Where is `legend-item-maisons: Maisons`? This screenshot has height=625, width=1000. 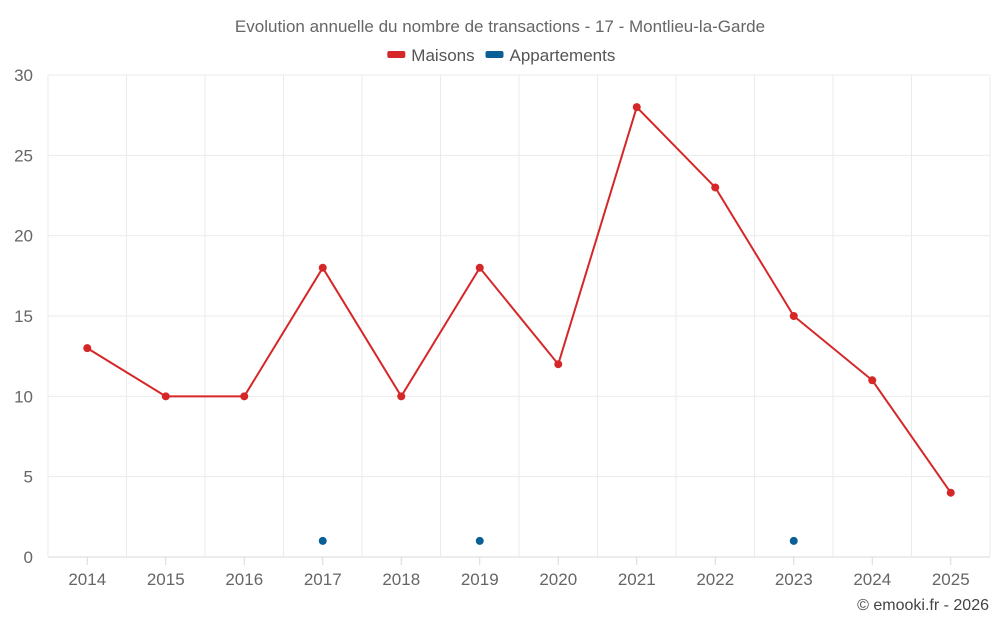
legend-item-maisons: Maisons is located at coordinates (431, 55).